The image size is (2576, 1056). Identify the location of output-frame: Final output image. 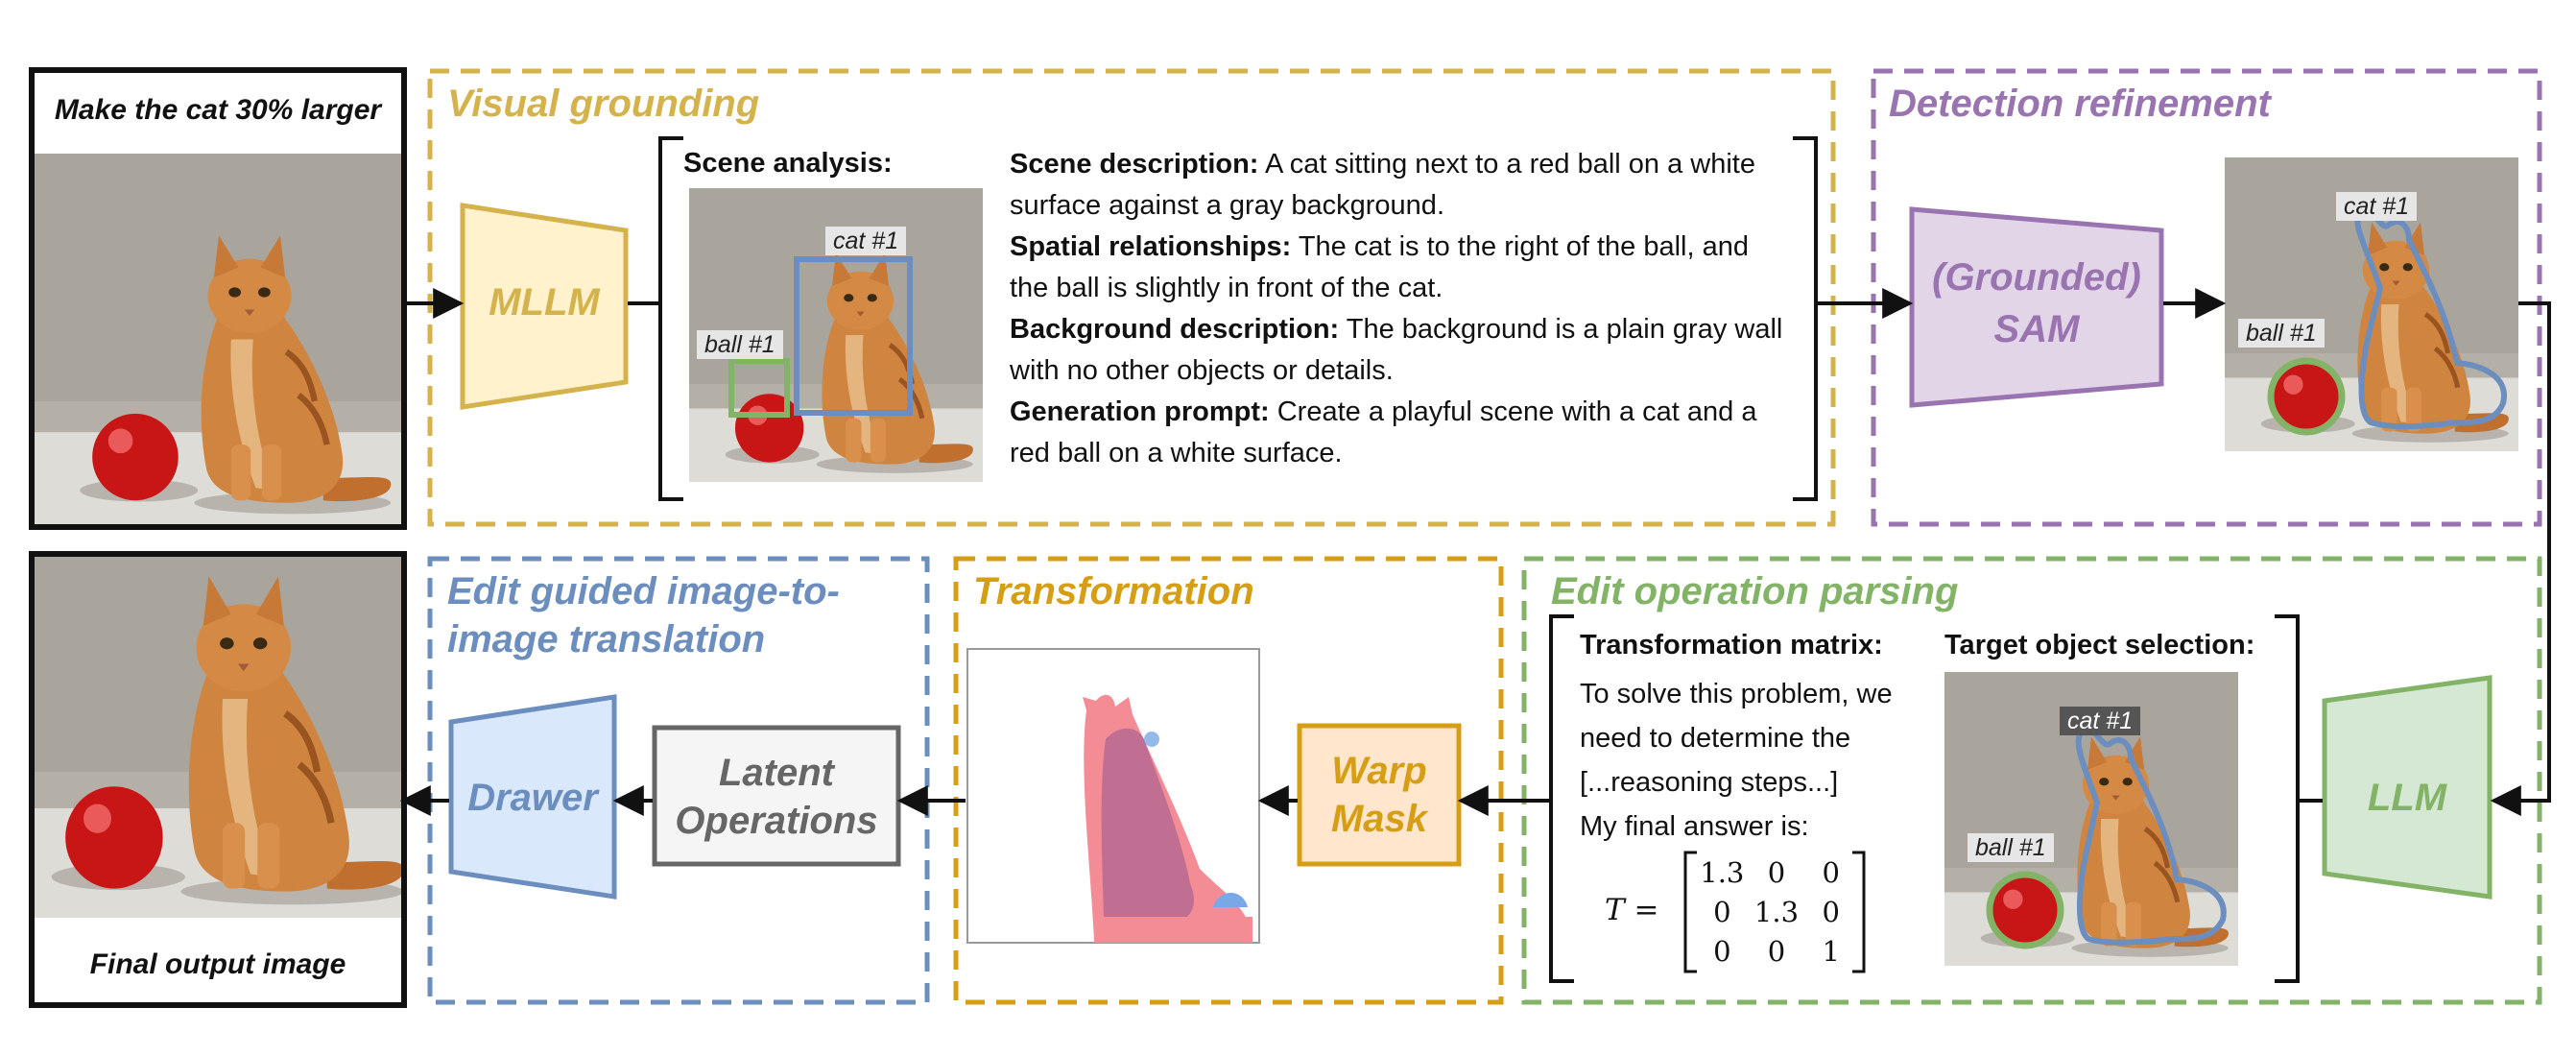
(218, 779).